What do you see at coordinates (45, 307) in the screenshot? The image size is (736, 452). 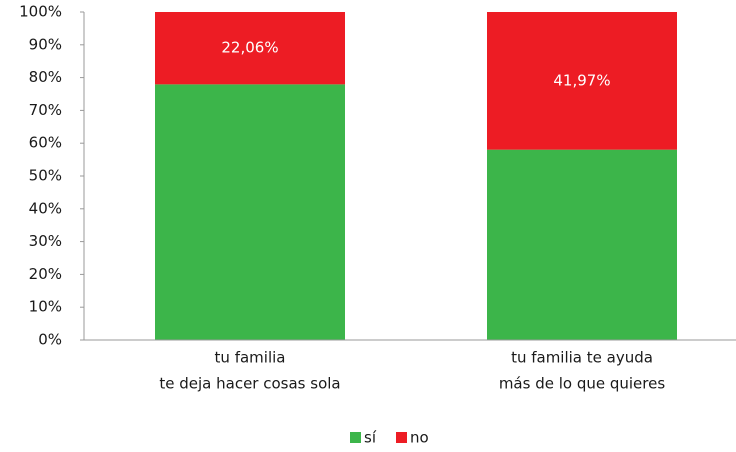 I see `y-tick-label: 10%` at bounding box center [45, 307].